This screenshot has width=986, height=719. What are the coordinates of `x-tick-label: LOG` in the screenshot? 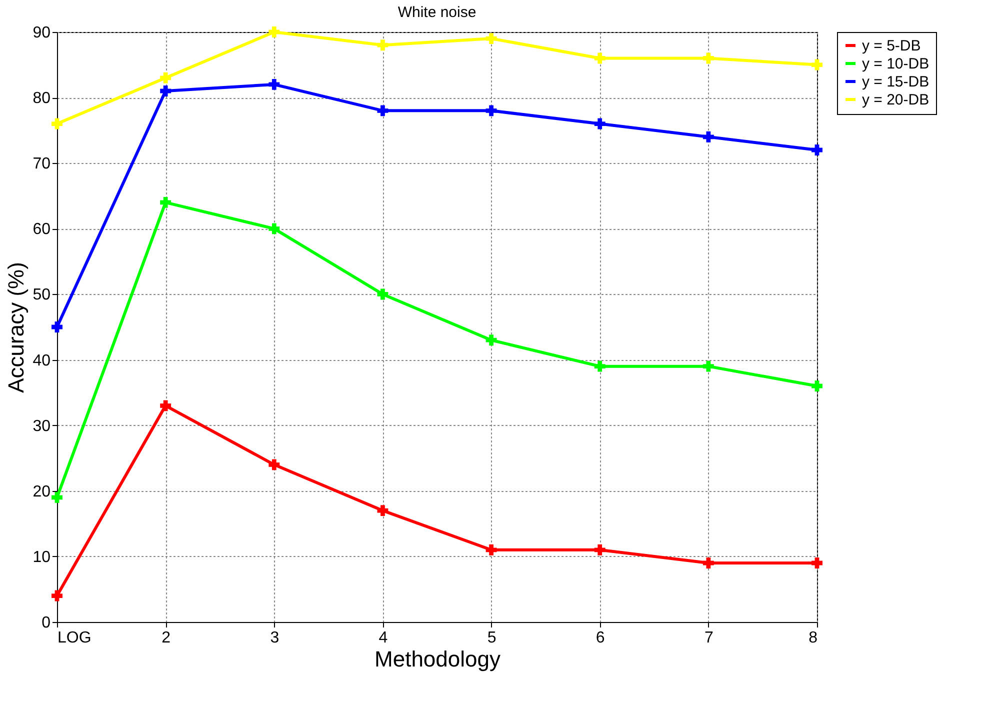 It's located at (75, 638).